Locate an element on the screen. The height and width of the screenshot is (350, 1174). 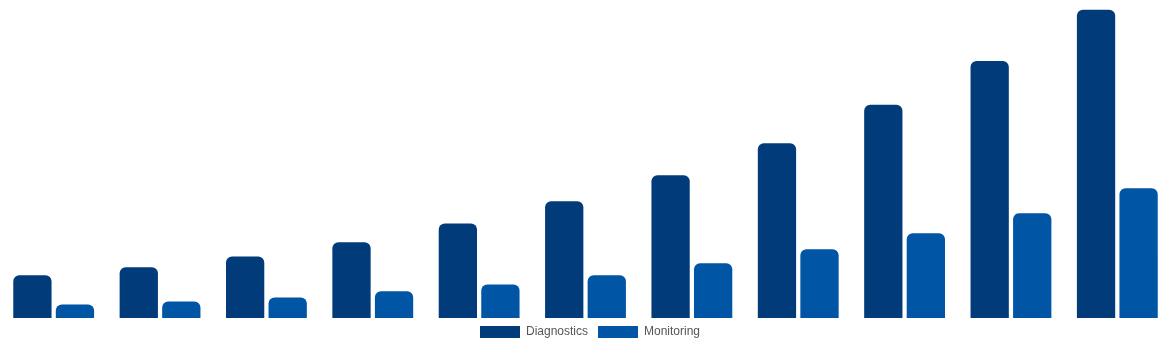
legend-label: Monitoring is located at coordinates (672, 331).